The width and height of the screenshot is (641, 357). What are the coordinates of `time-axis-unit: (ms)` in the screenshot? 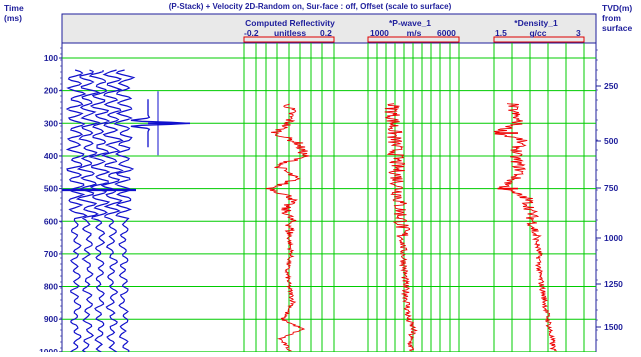 It's located at (13, 18).